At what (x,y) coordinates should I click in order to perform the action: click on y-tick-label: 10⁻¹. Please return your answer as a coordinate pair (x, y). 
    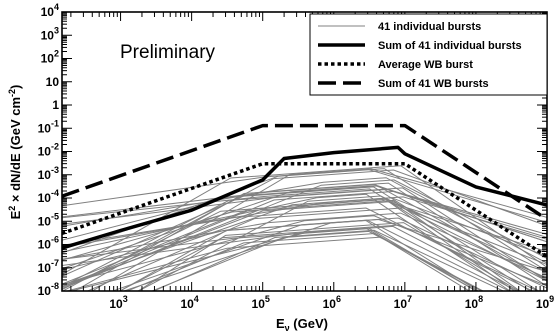
    Looking at the image, I should click on (48, 126).